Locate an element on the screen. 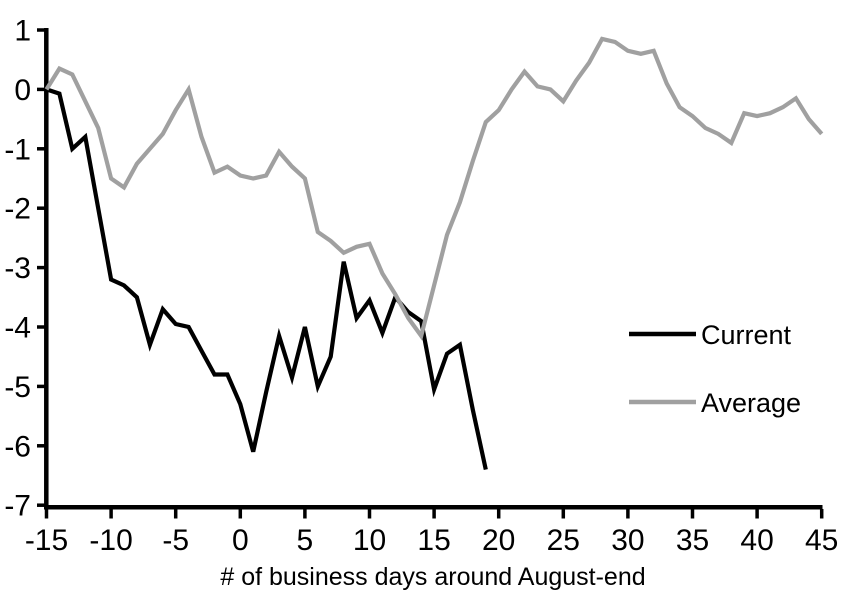 The width and height of the screenshot is (852, 594). x-tick-label: 20 is located at coordinates (498, 540).